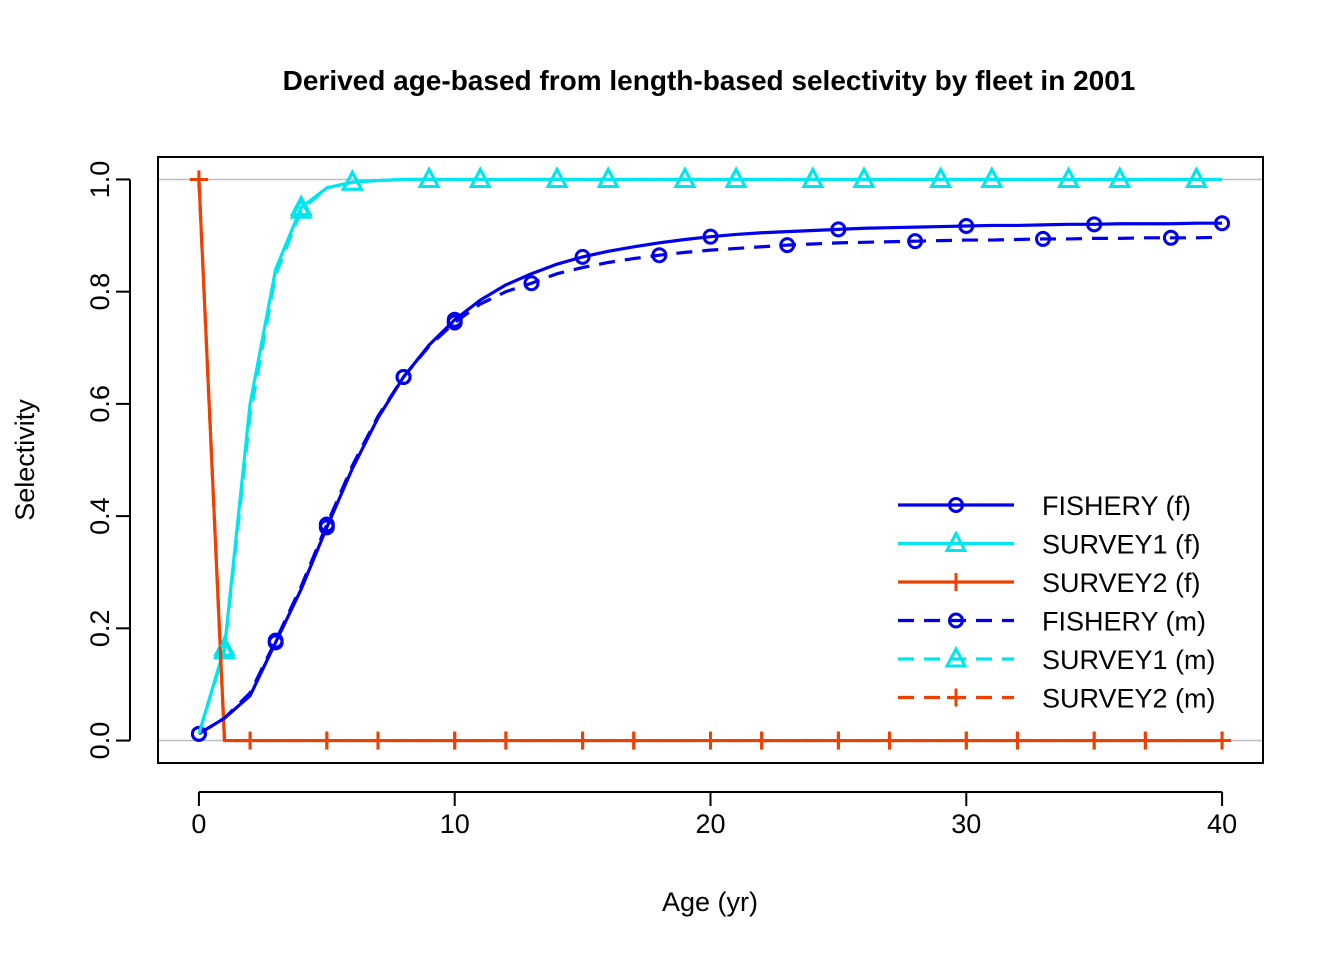 Image resolution: width=1344 pixels, height=960 pixels. I want to click on legend-label: SURVEY2 (m), so click(1129, 699).